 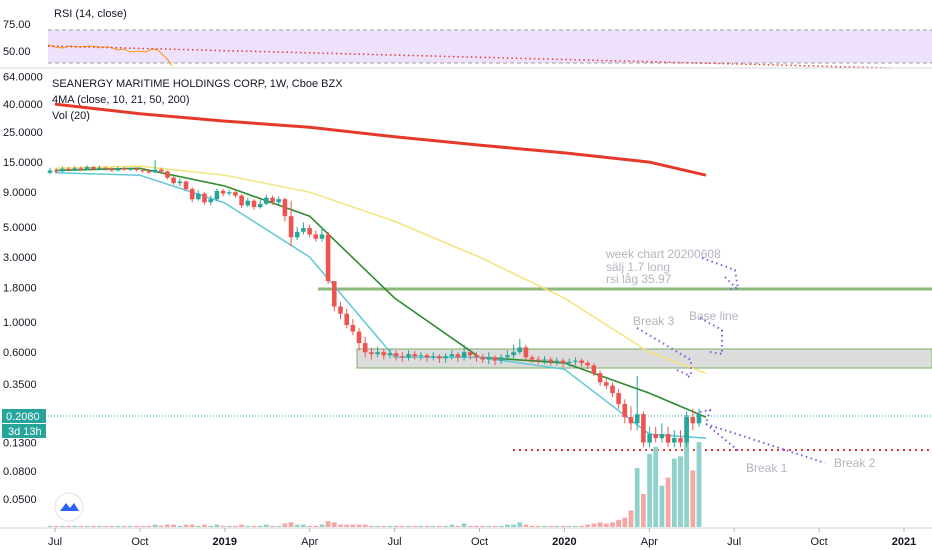 What do you see at coordinates (482, 538) in the screenshot?
I see `x-axis: Jul Oct 2019 Apr Jul Oct 2020 Apr Jul Oct 2021` at bounding box center [482, 538].